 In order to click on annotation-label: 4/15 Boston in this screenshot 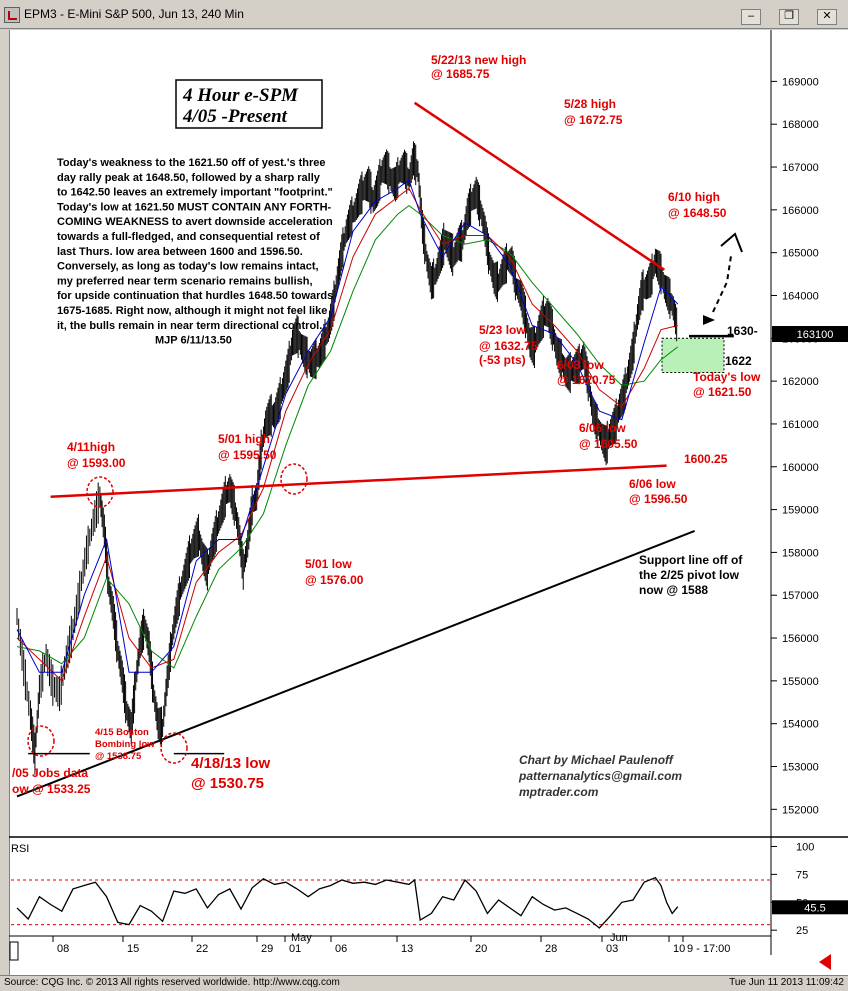, I will do `click(122, 732)`.